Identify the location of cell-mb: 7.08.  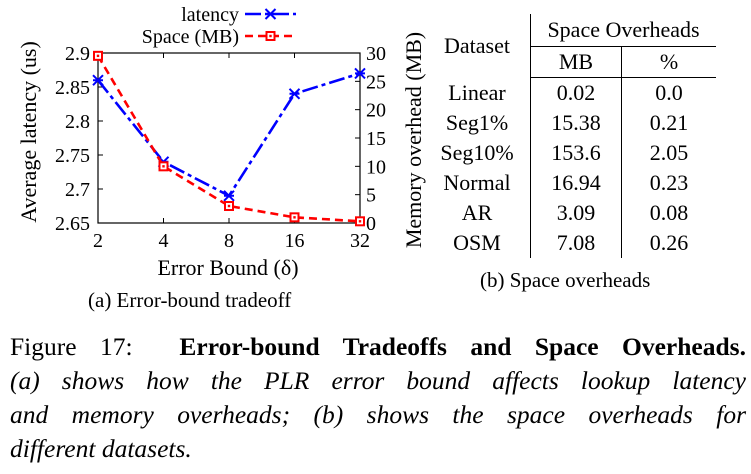
(576, 243).